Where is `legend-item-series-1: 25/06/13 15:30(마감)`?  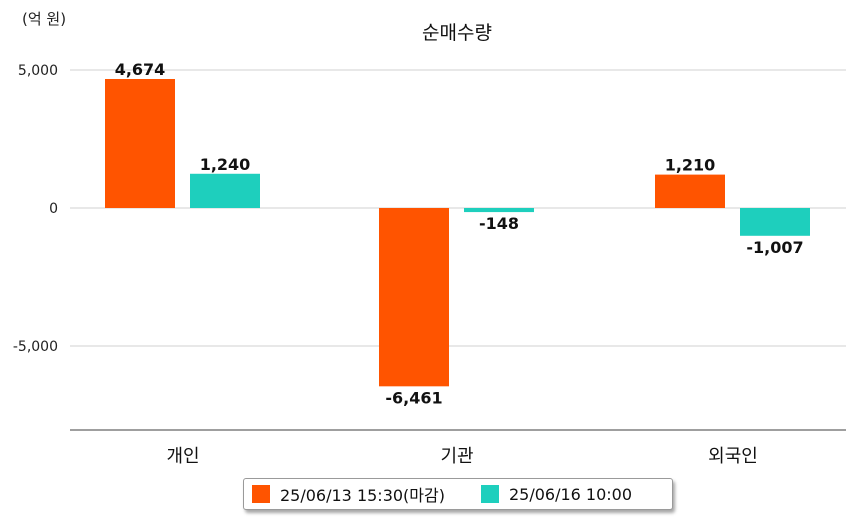 legend-item-series-1: 25/06/13 15:30(마감) is located at coordinates (348, 494).